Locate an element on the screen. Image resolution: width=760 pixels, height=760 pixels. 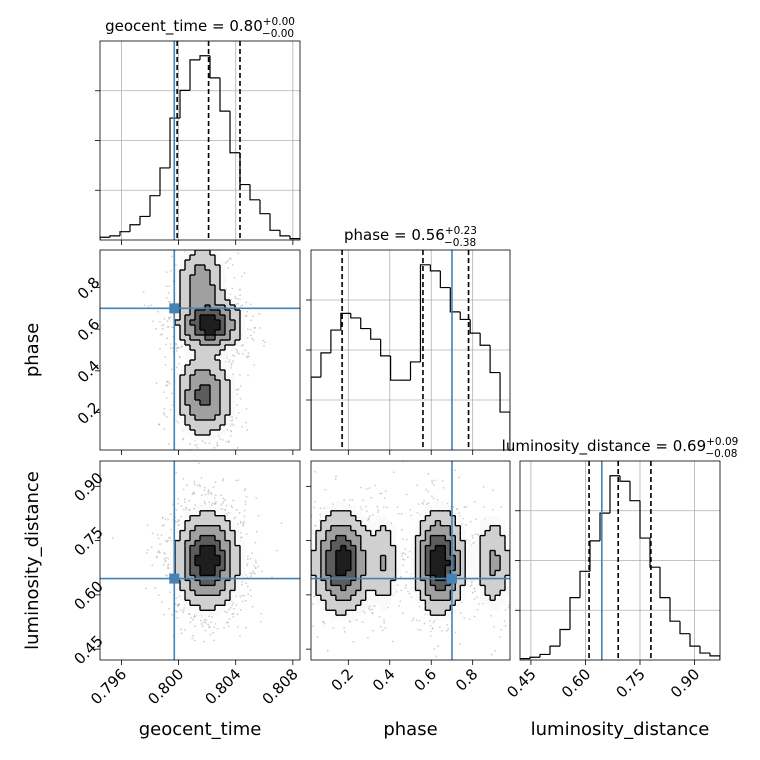
density-plot is located at coordinates (204, 347).